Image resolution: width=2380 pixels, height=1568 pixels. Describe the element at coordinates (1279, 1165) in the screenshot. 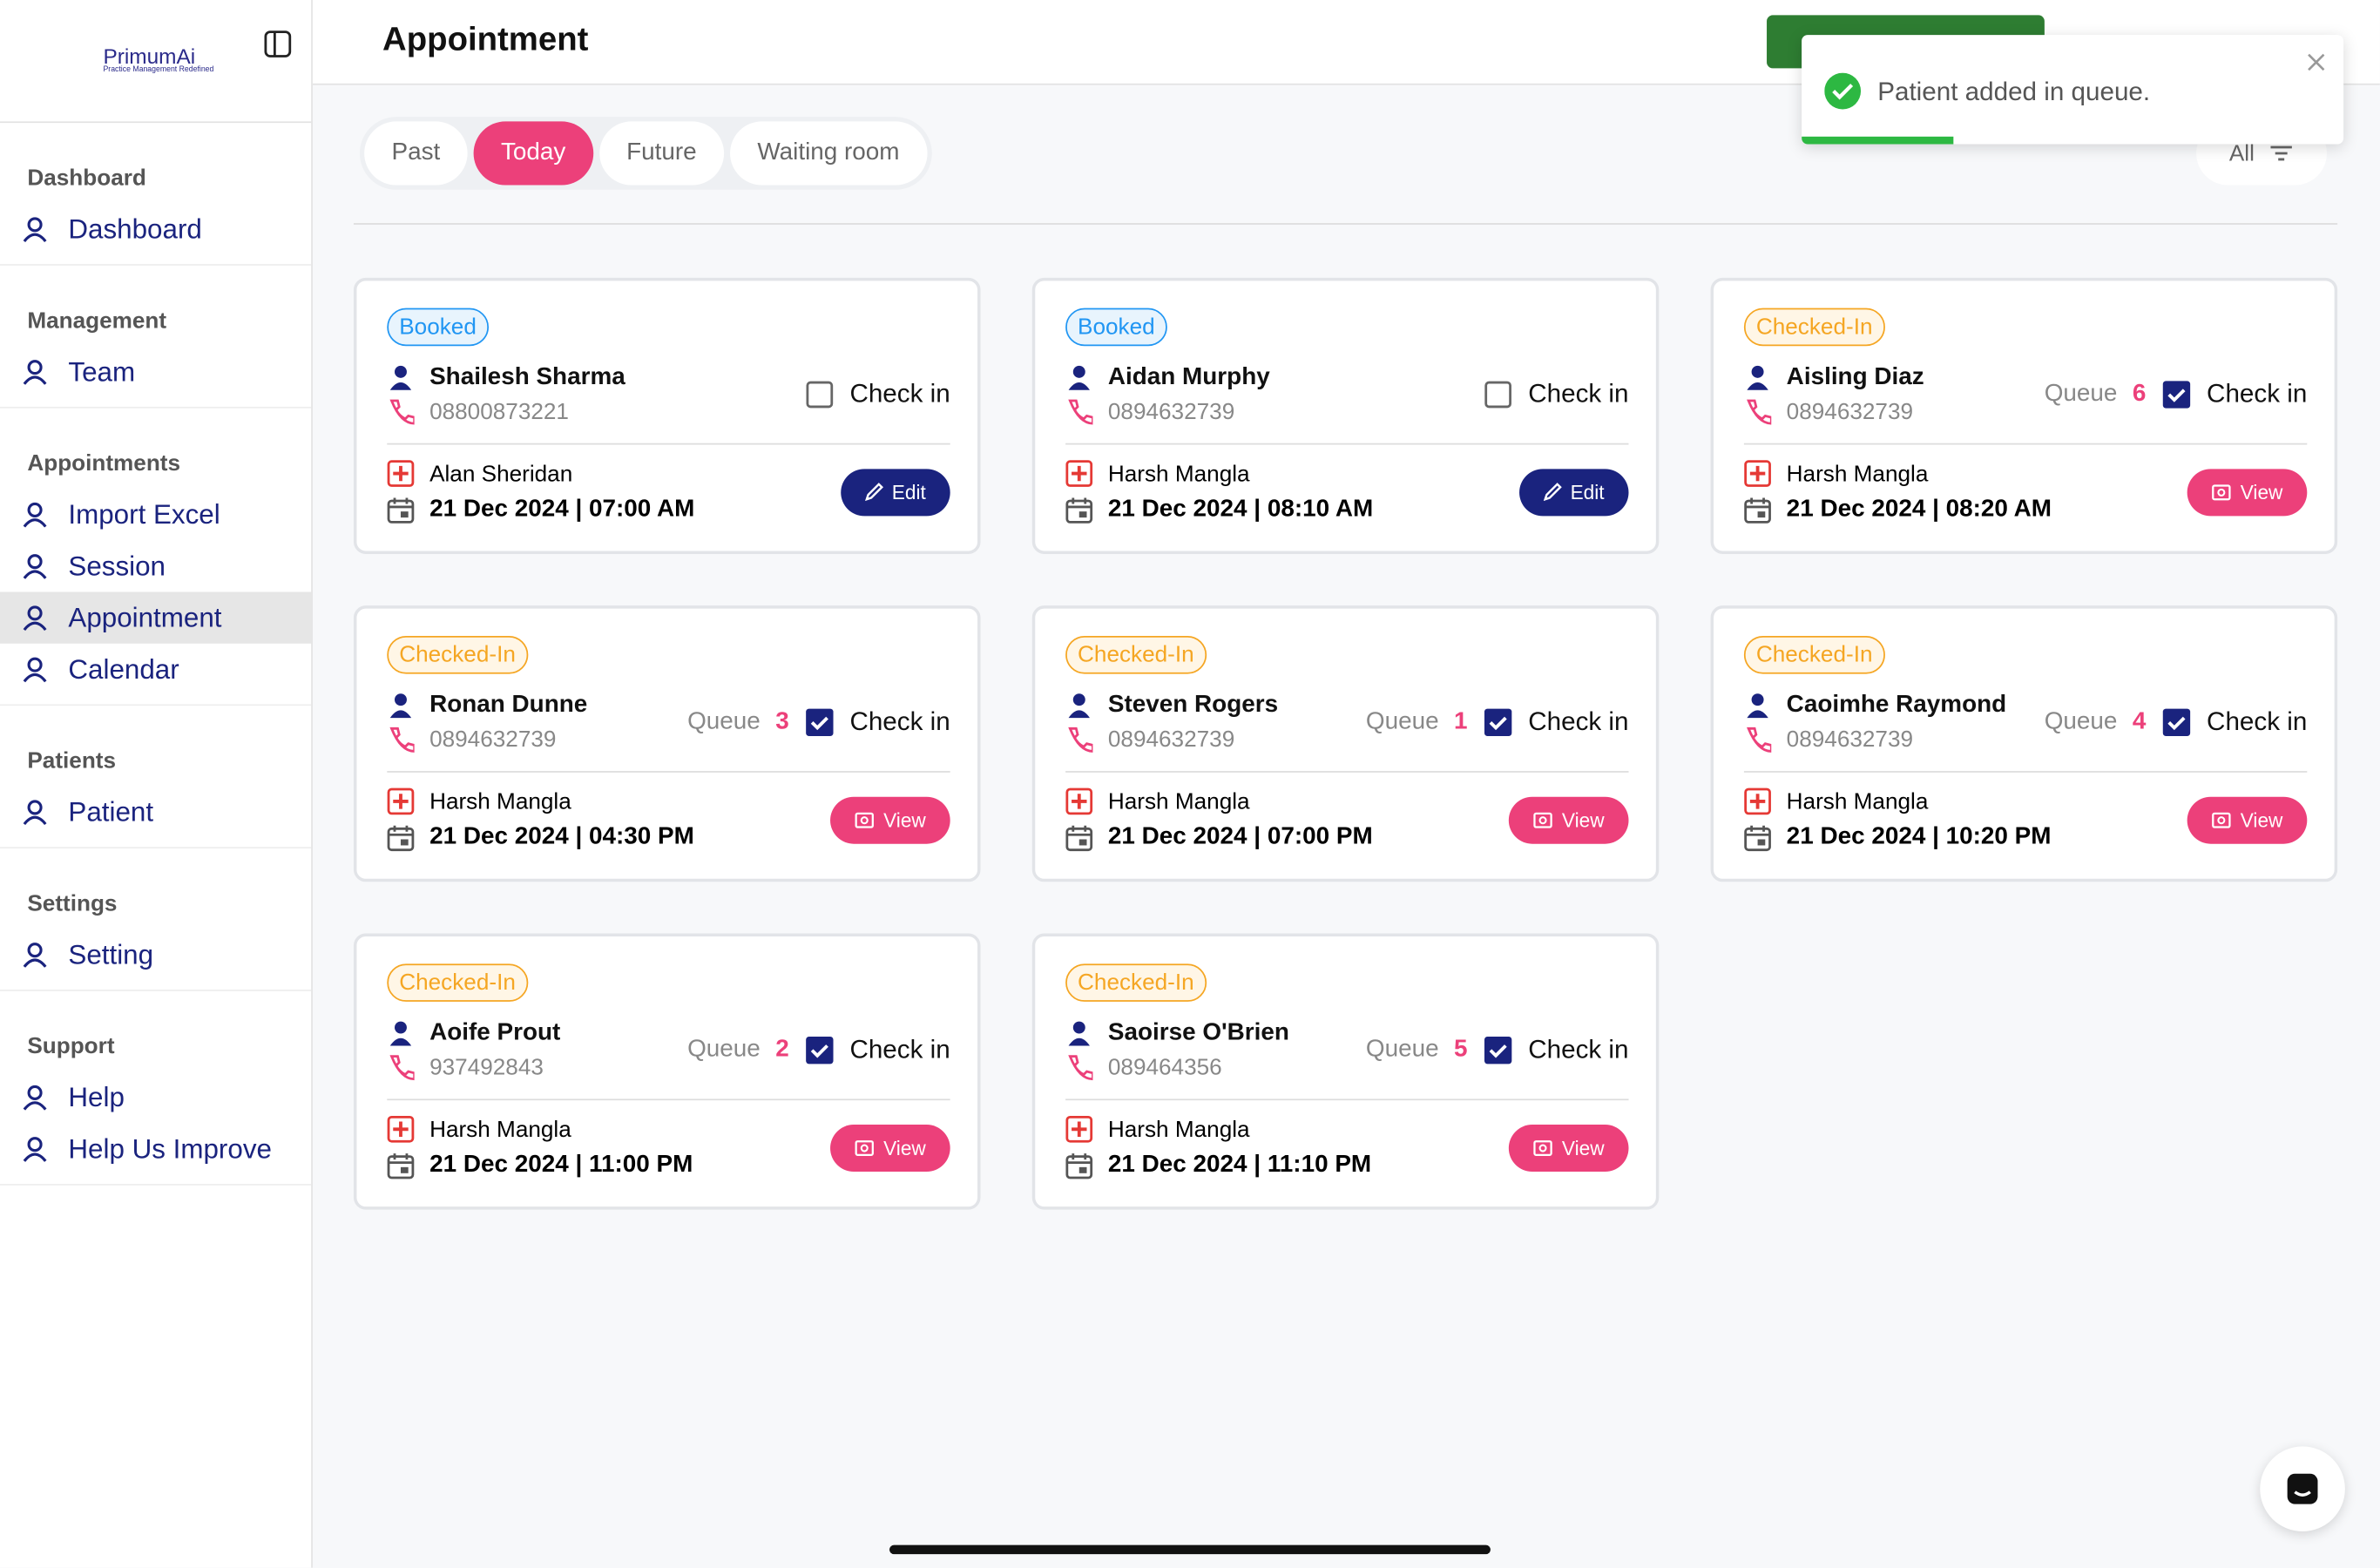

I see `date-row: 21 Dec 2024 | 11:10 PM` at that location.